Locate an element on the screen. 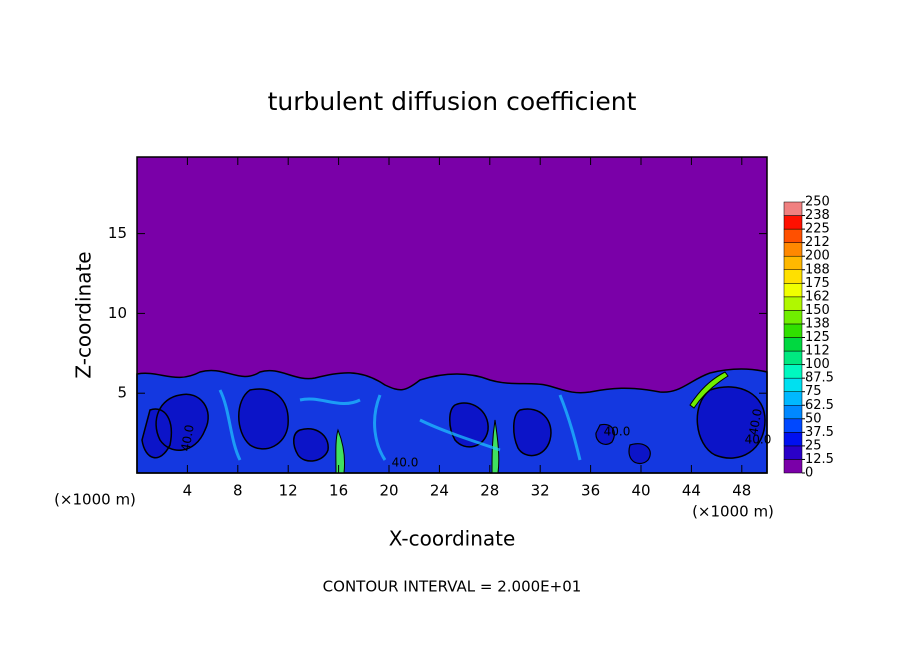 The width and height of the screenshot is (904, 658). colorbar-label: 25 is located at coordinates (813, 445).